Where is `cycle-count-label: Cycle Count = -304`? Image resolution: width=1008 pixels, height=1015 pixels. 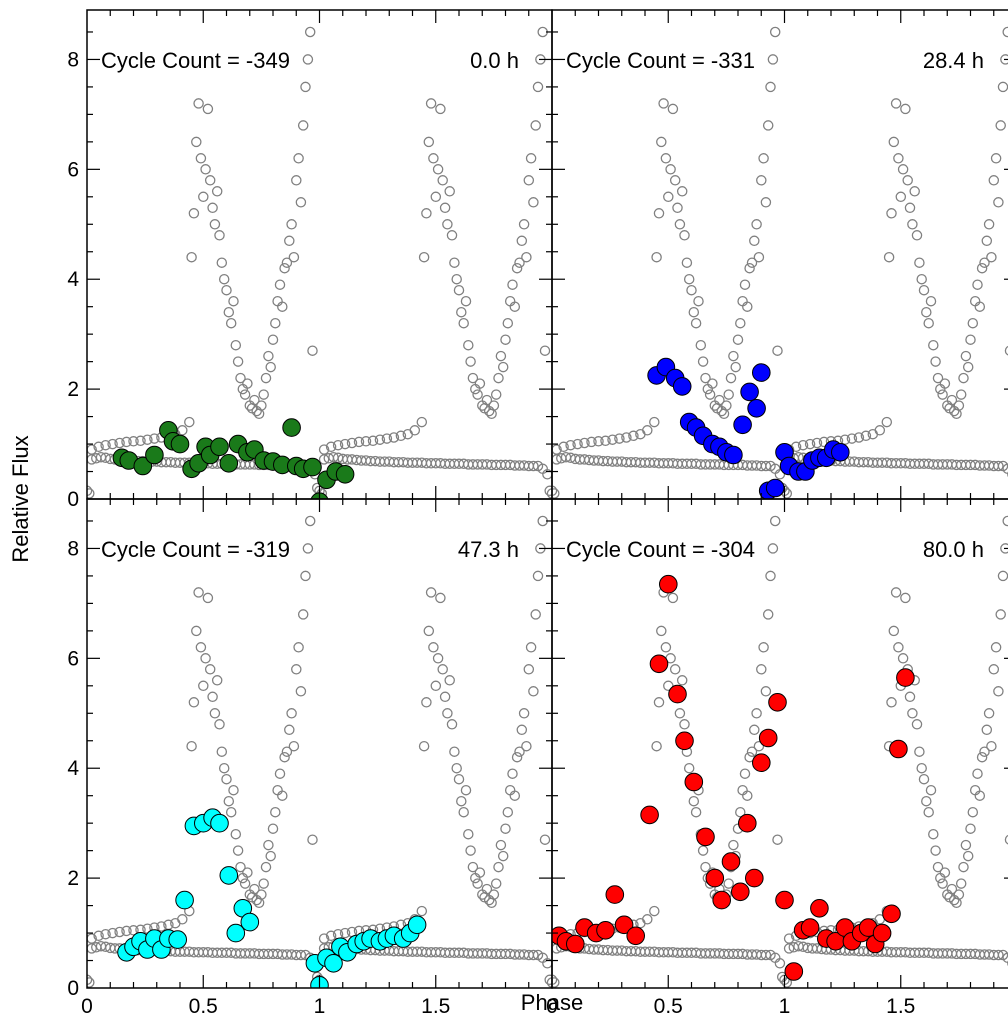
cycle-count-label: Cycle Count = -304 is located at coordinates (660, 549).